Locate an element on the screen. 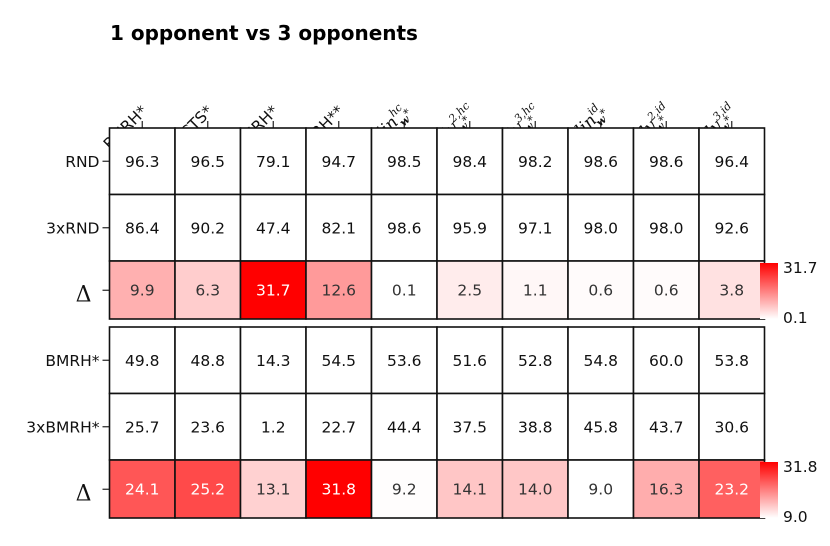 The width and height of the screenshot is (830, 546). delta-value: 2.5 is located at coordinates (469, 291).